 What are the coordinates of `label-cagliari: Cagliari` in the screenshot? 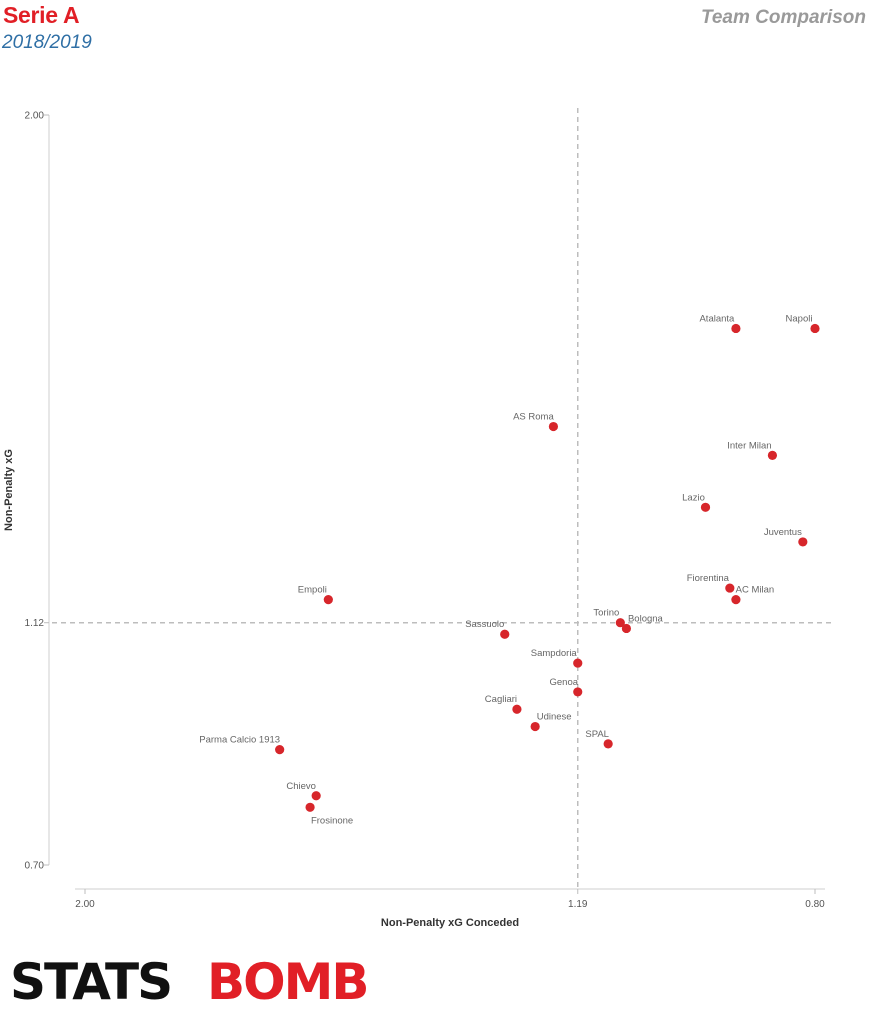 It's located at (501, 699).